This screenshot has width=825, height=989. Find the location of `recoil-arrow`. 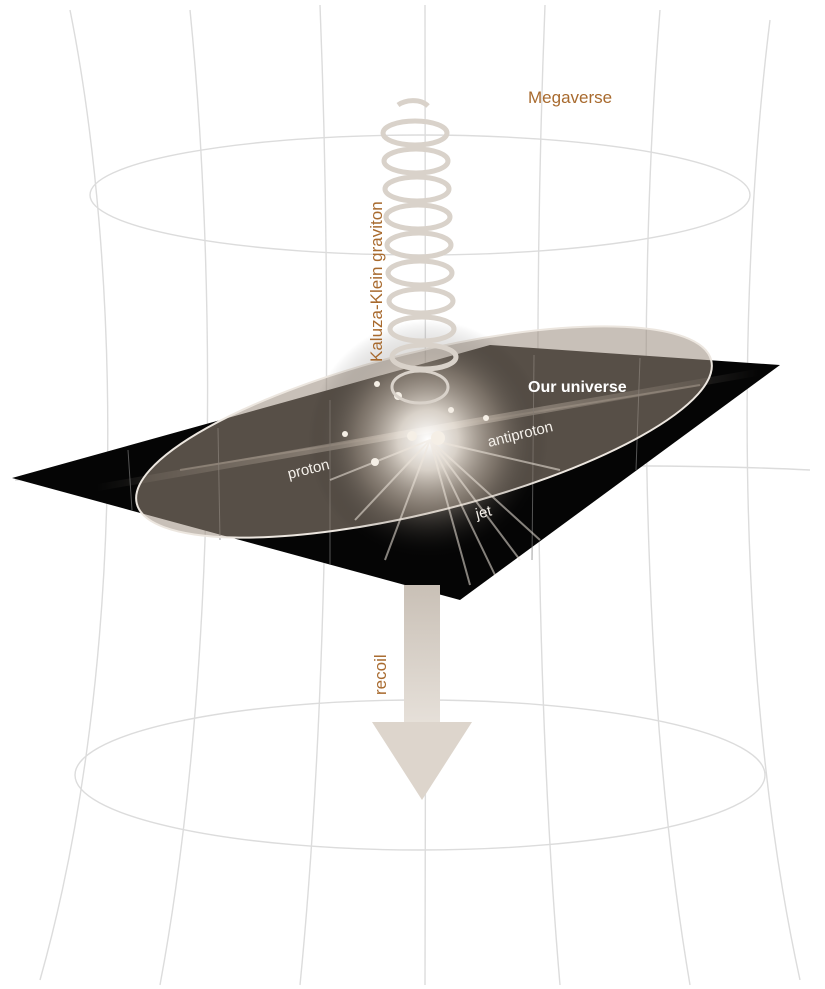

recoil-arrow is located at coordinates (422, 692).